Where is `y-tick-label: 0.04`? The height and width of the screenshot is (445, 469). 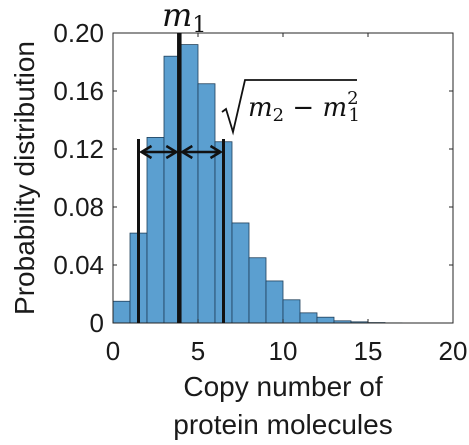 y-tick-label: 0.04 is located at coordinates (78, 265).